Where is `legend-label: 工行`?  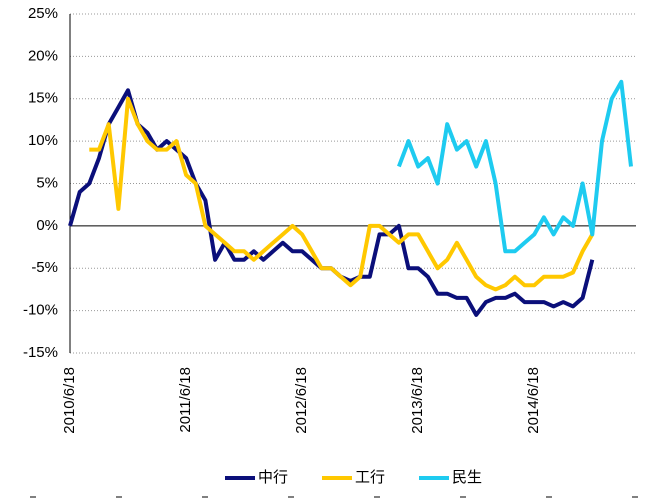
legend-label: 工行 is located at coordinates (370, 477).